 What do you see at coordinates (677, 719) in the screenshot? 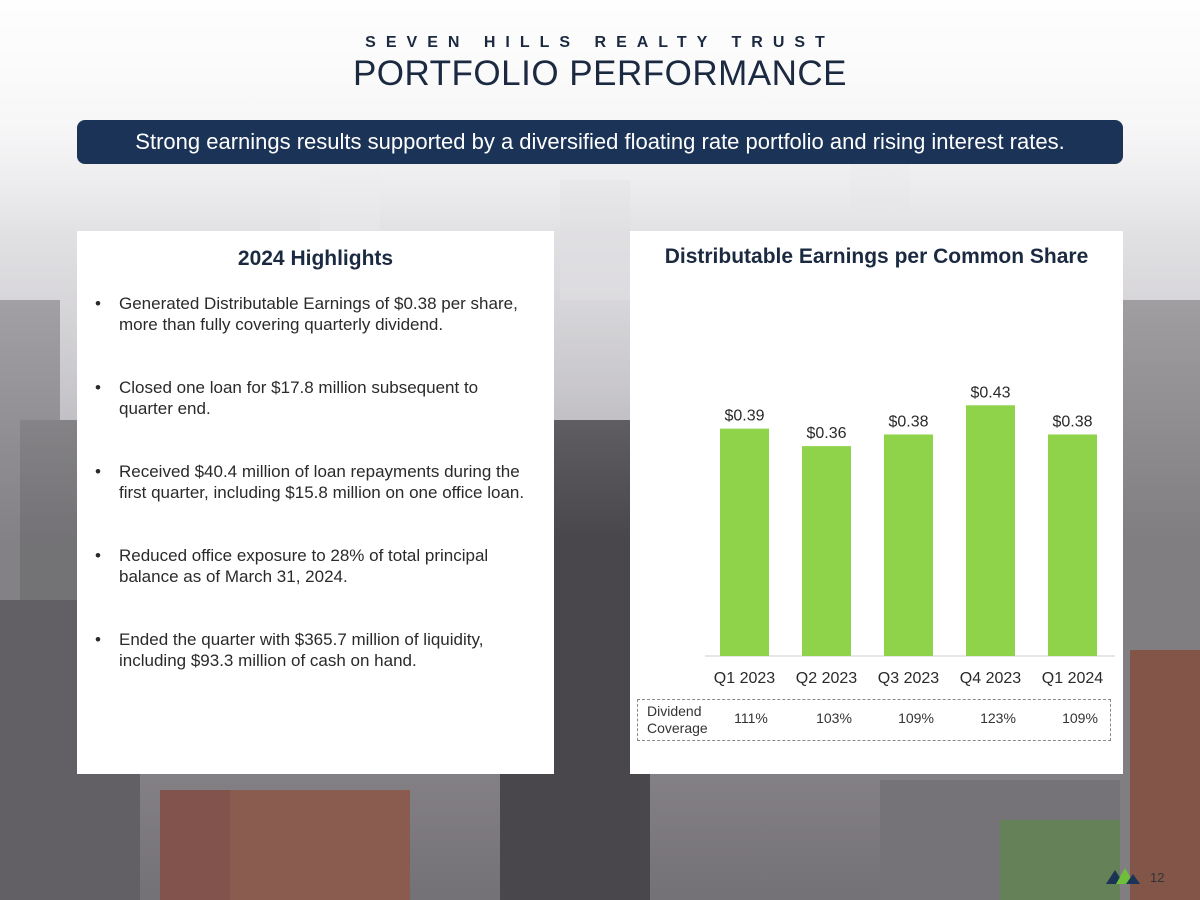
I see `dividend-coverage-label: Dividend Coverage` at bounding box center [677, 719].